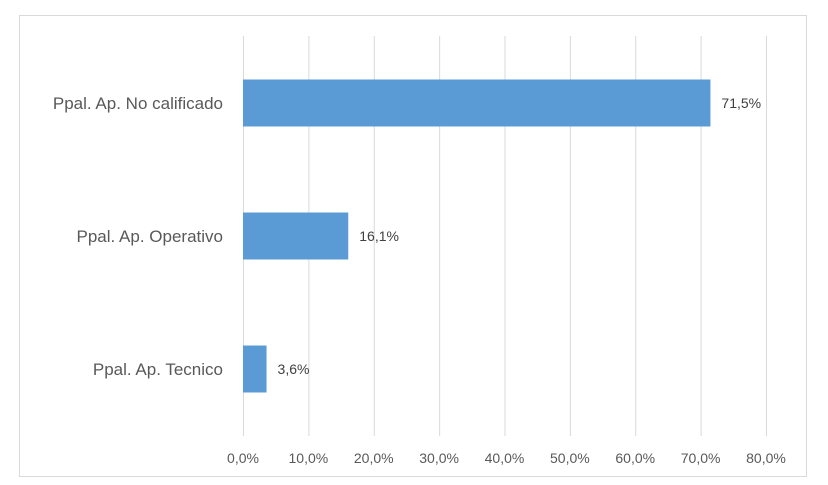  Describe the element at coordinates (505, 458) in the screenshot. I see `x-tick-label-4: 40,0%` at that location.